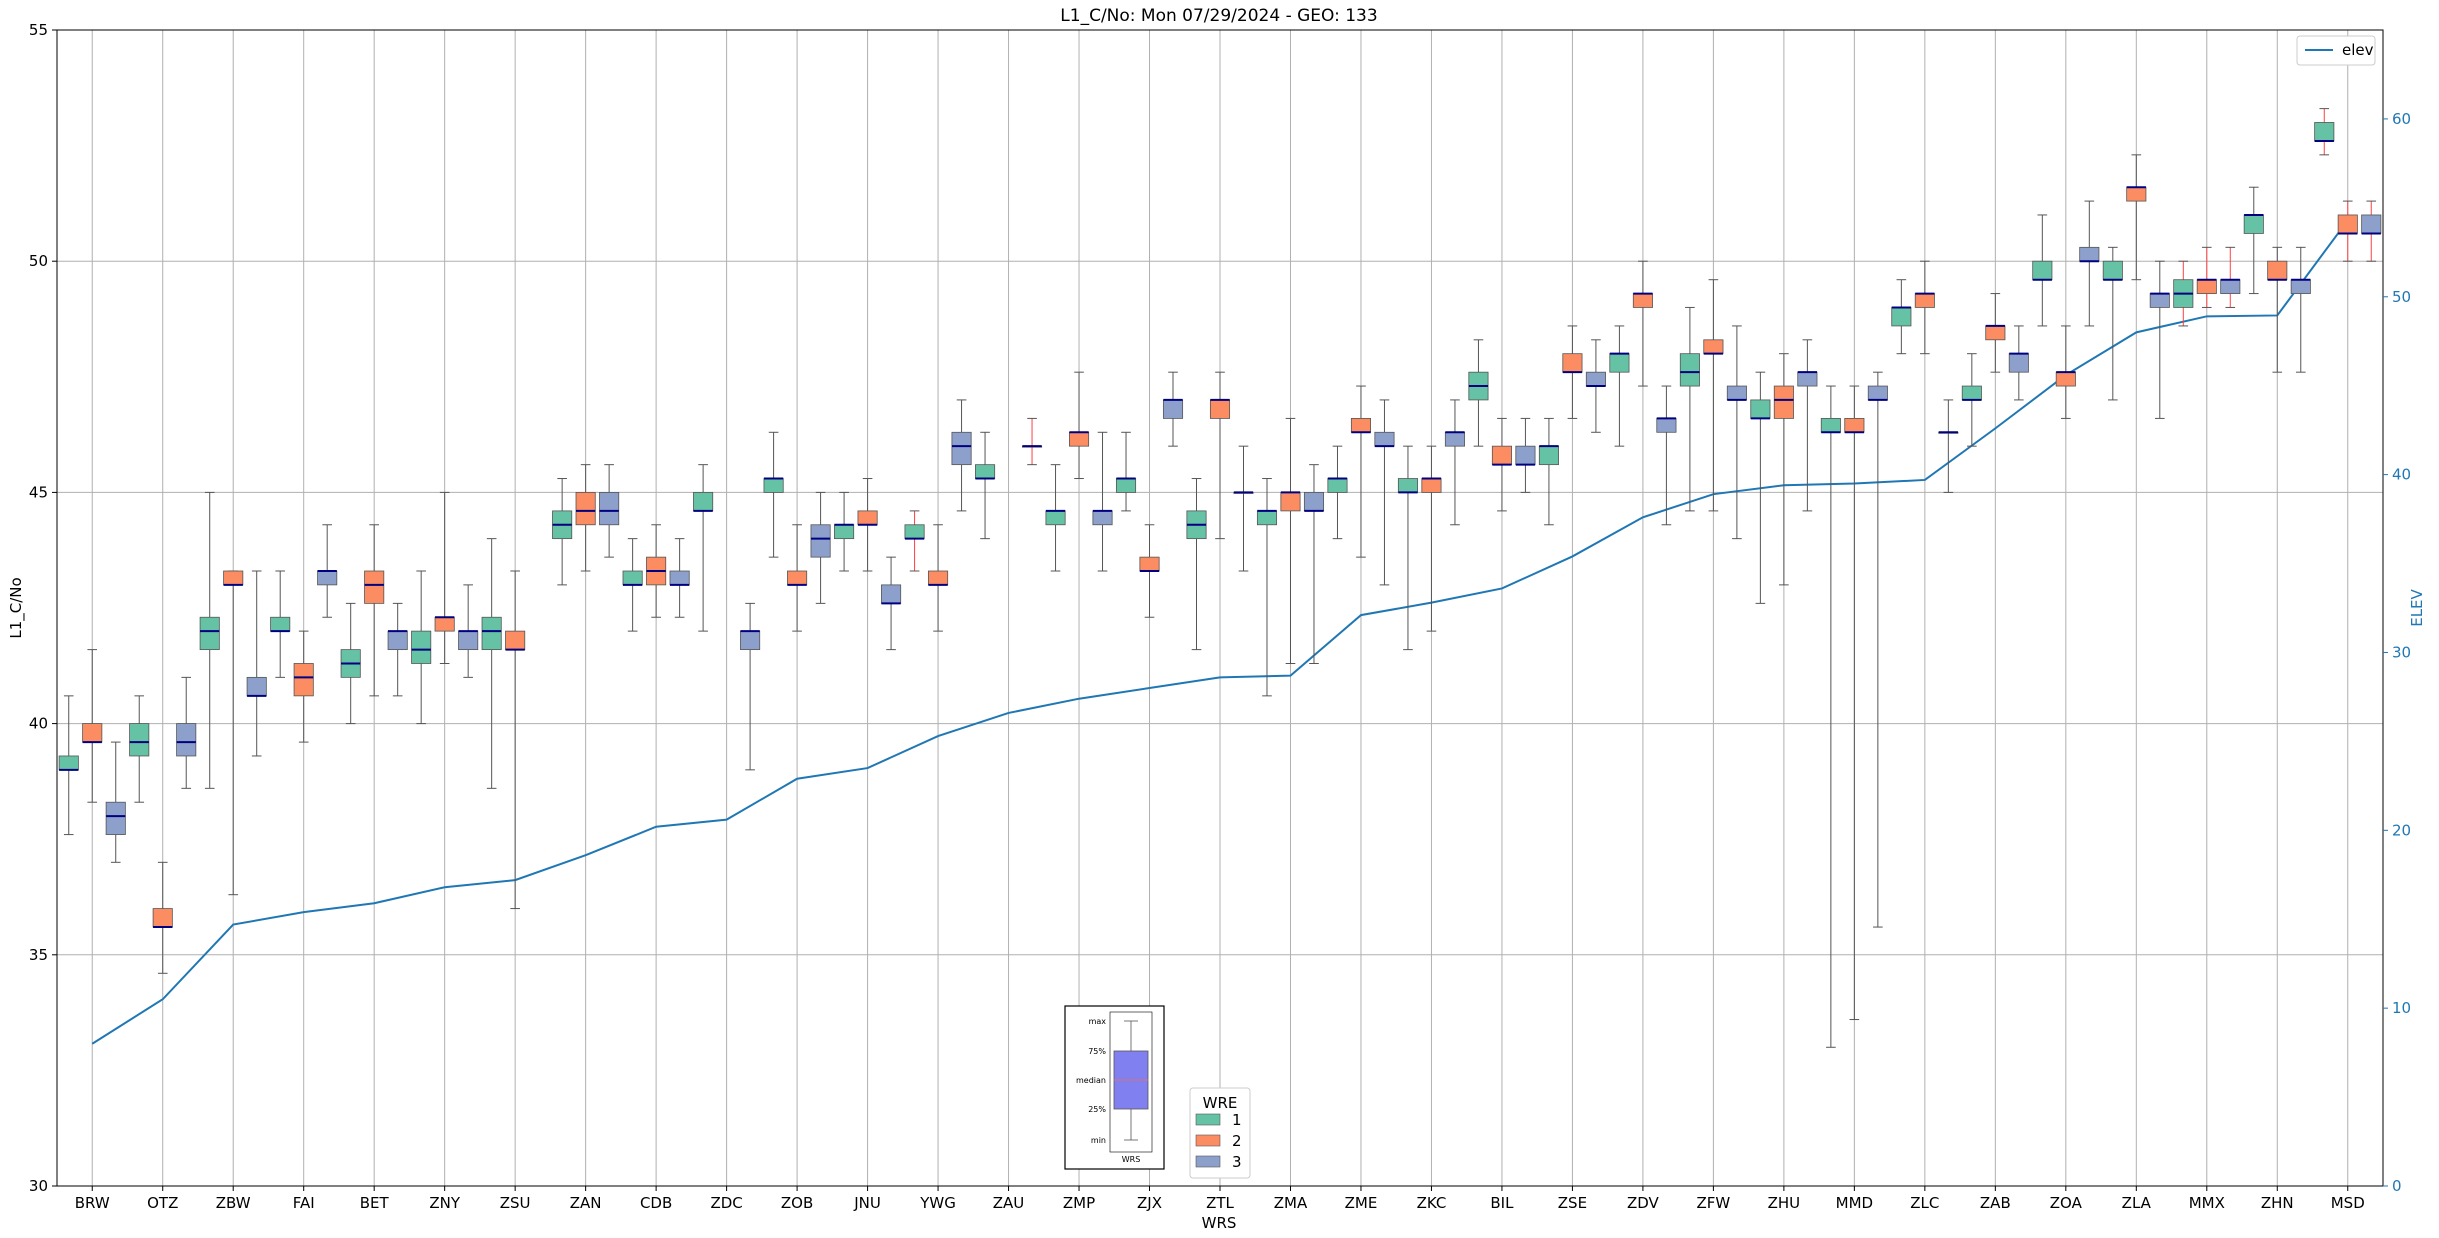  What do you see at coordinates (43, 608) in the screenshot?
I see `y-axis-ticks: 30 35 40 45 50 55` at bounding box center [43, 608].